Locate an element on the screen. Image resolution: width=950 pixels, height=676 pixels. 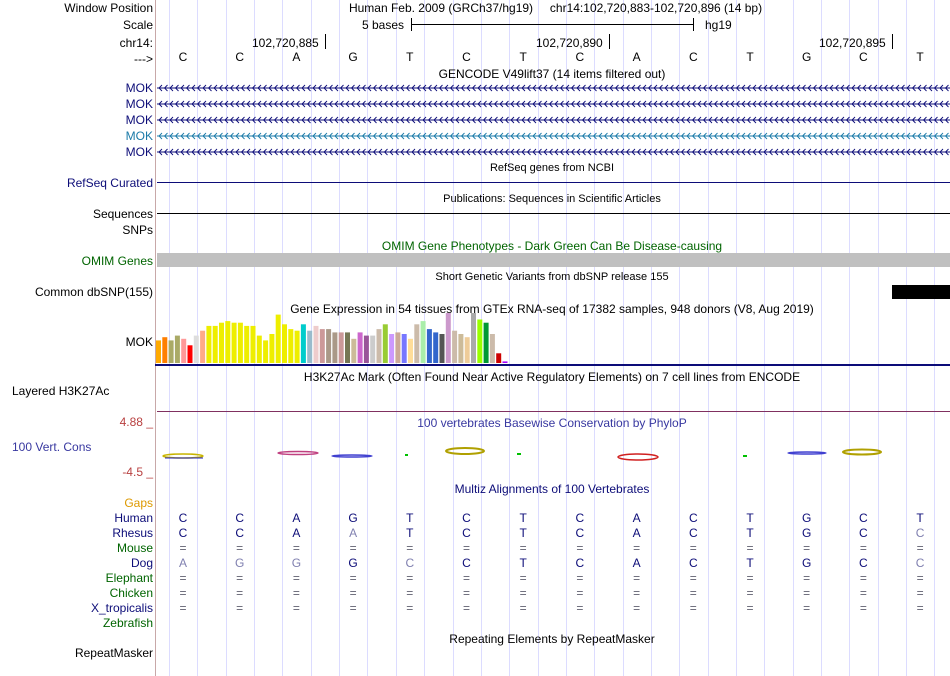
refseq-gene-line is located at coordinates (553, 182).